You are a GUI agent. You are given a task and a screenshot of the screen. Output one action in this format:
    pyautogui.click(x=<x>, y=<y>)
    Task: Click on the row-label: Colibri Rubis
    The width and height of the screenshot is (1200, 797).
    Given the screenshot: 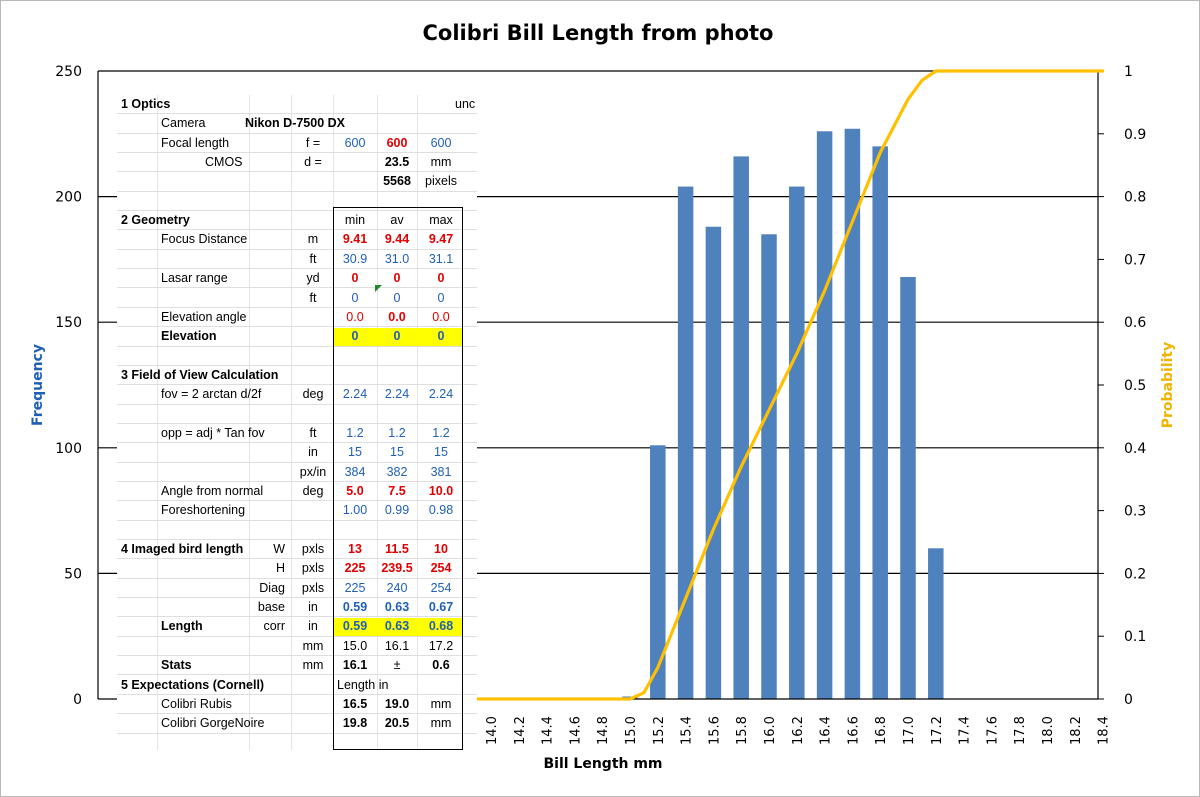 What is the action you would take?
    pyautogui.click(x=196, y=703)
    